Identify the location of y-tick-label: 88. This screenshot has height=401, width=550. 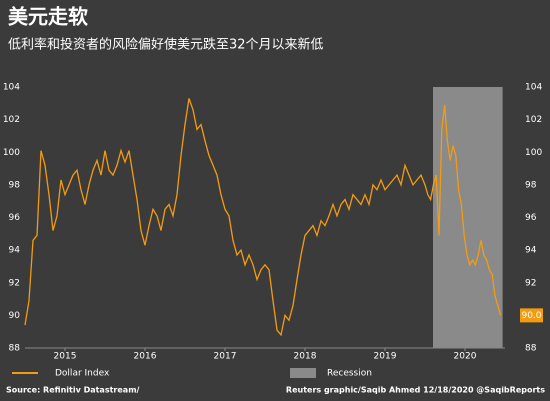
(15, 349).